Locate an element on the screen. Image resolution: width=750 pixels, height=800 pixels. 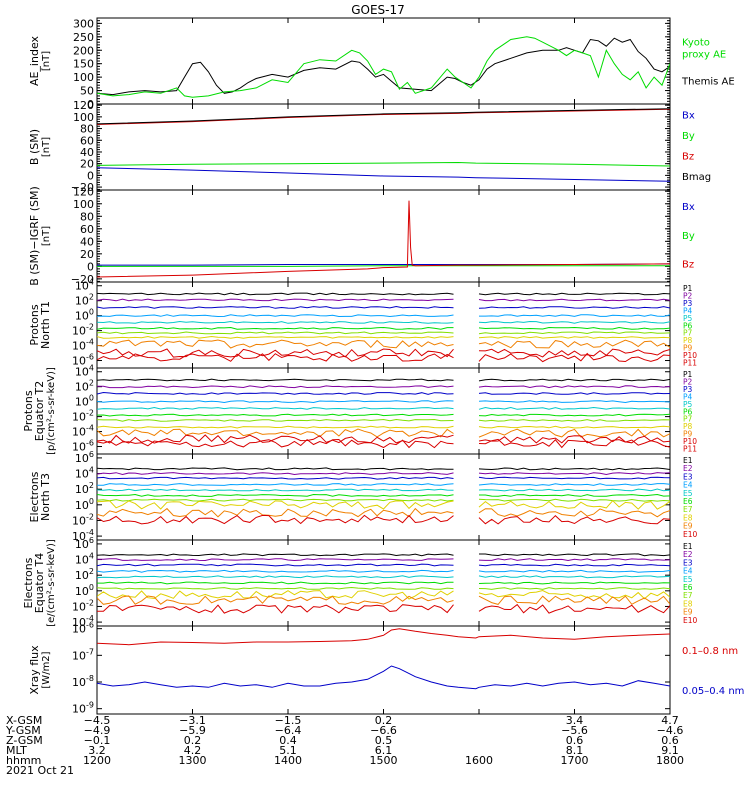
y-axis-unit: [W/m2] is located at coordinates (46, 669).